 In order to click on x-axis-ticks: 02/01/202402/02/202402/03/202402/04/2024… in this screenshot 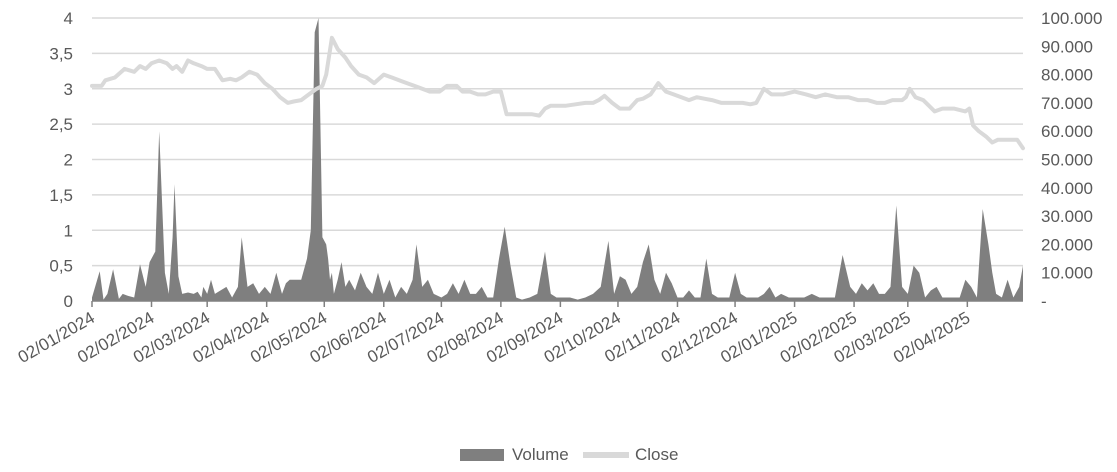, I will do `click(494, 334)`.